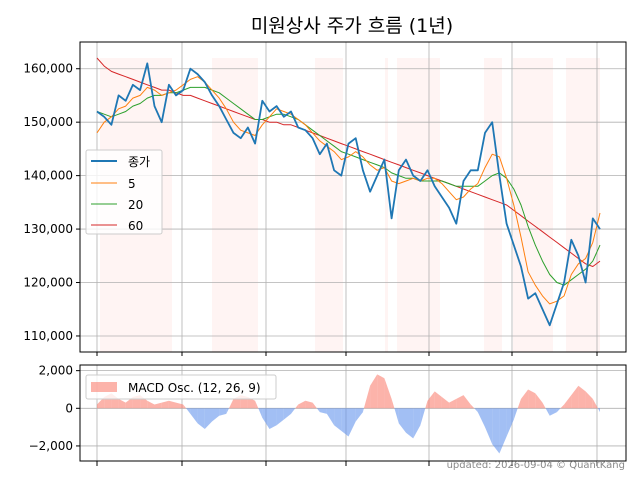 This screenshot has height=480, width=640. I want to click on y-tick-label: −2,000, so click(51, 446).